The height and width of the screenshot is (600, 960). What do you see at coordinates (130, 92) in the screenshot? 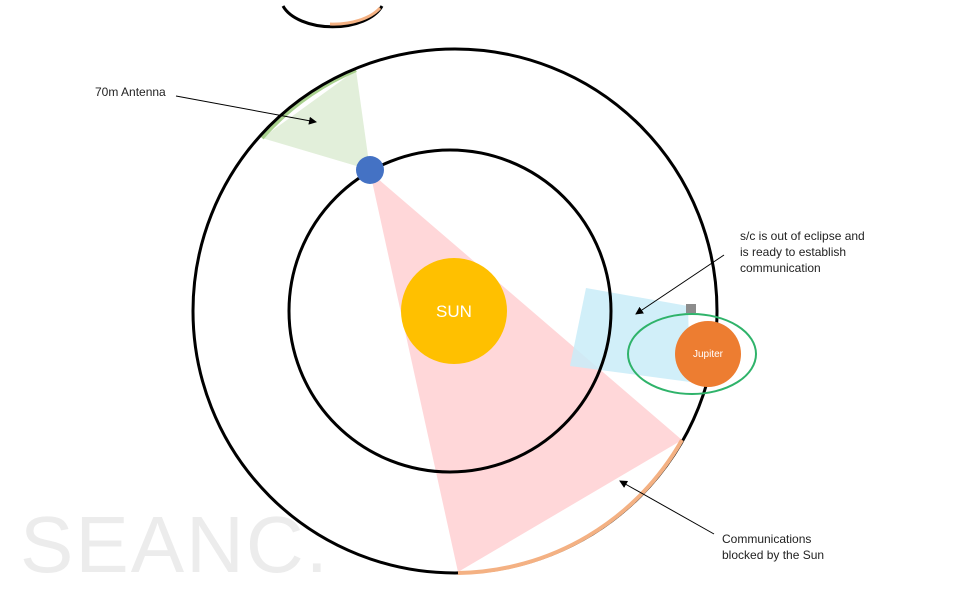
I see `antenna-label: 70m Antenna` at bounding box center [130, 92].